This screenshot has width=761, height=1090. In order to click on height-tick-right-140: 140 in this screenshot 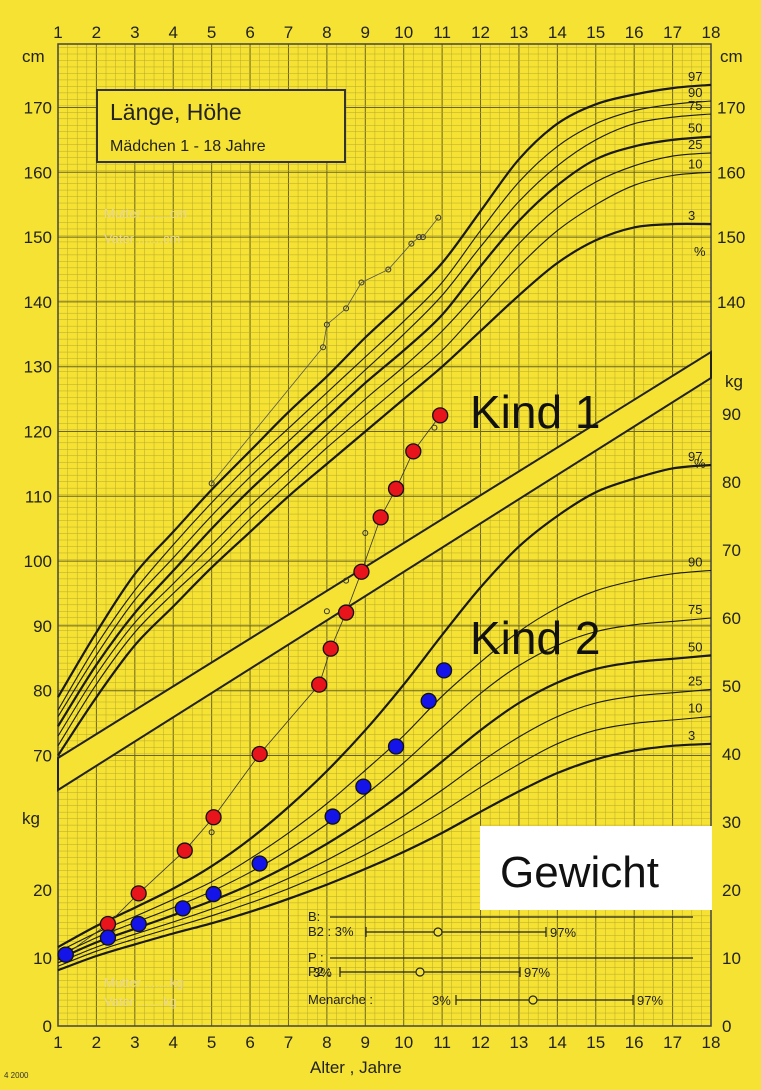, I will do `click(731, 302)`.